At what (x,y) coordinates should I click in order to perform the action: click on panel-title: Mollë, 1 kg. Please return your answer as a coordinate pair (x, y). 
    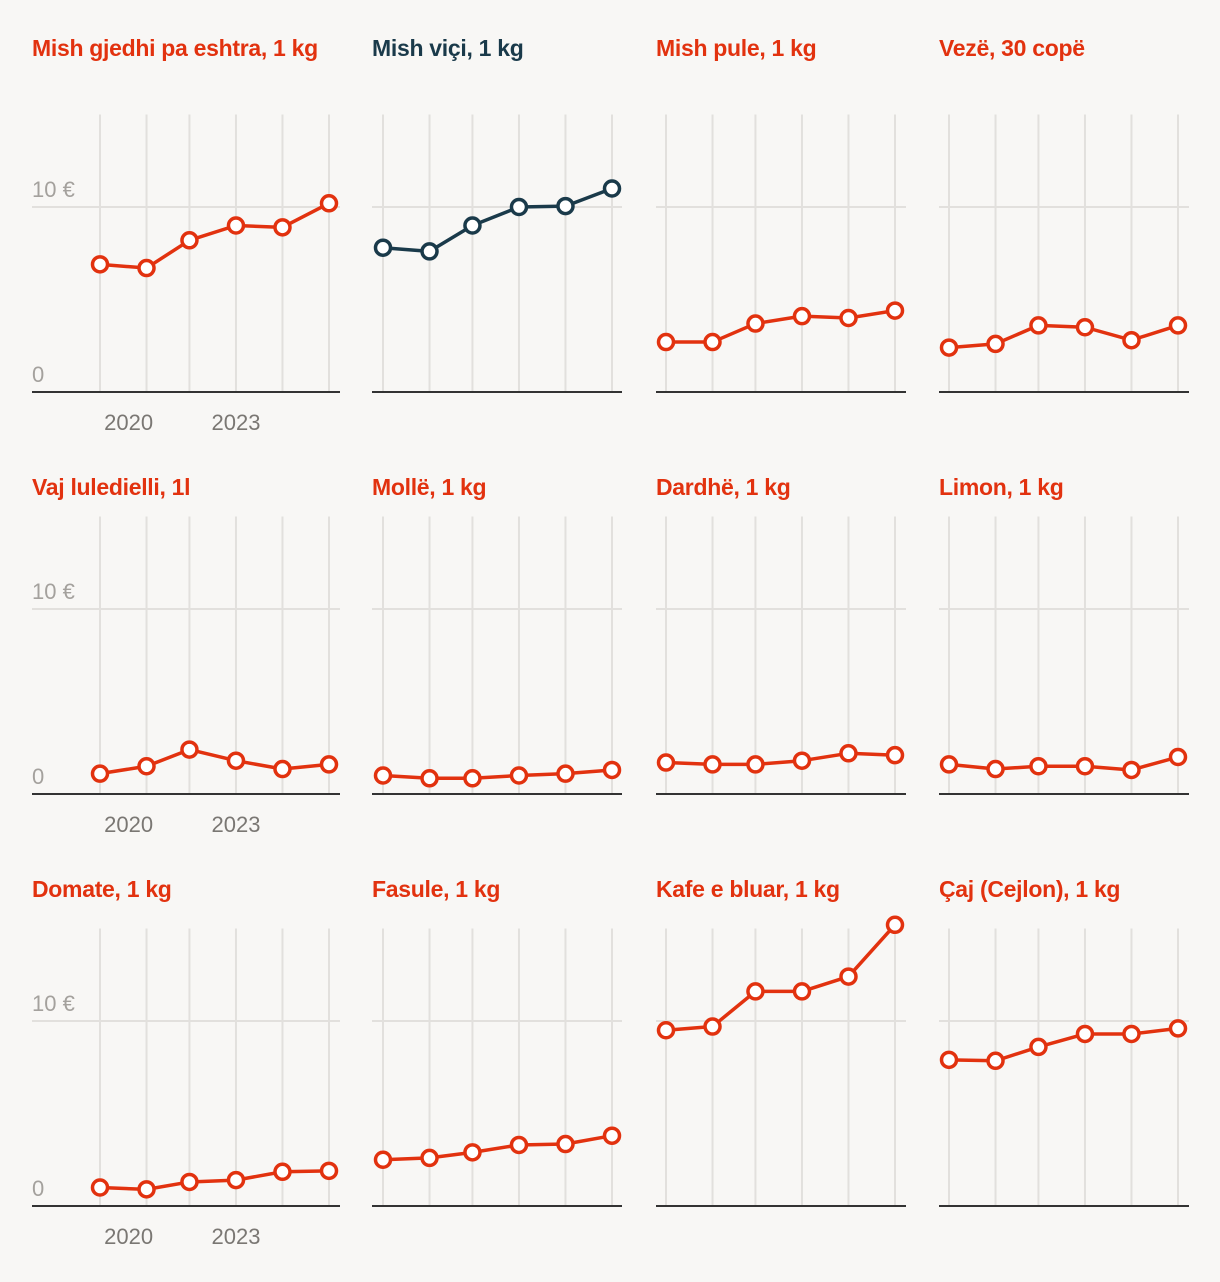
    Looking at the image, I should click on (429, 487).